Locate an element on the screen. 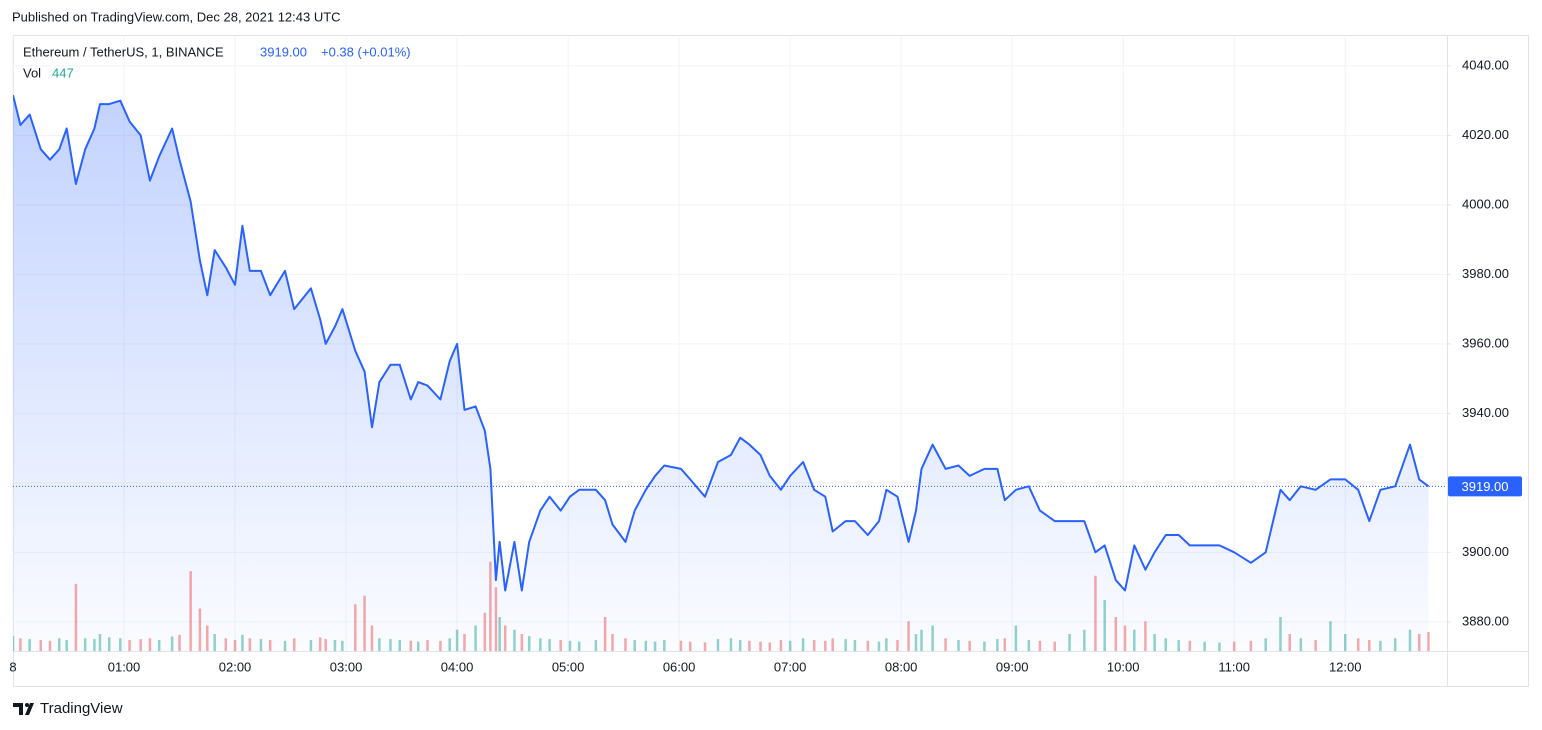 The width and height of the screenshot is (1542, 730). y-tick-label: 4020.00 is located at coordinates (1485, 134).